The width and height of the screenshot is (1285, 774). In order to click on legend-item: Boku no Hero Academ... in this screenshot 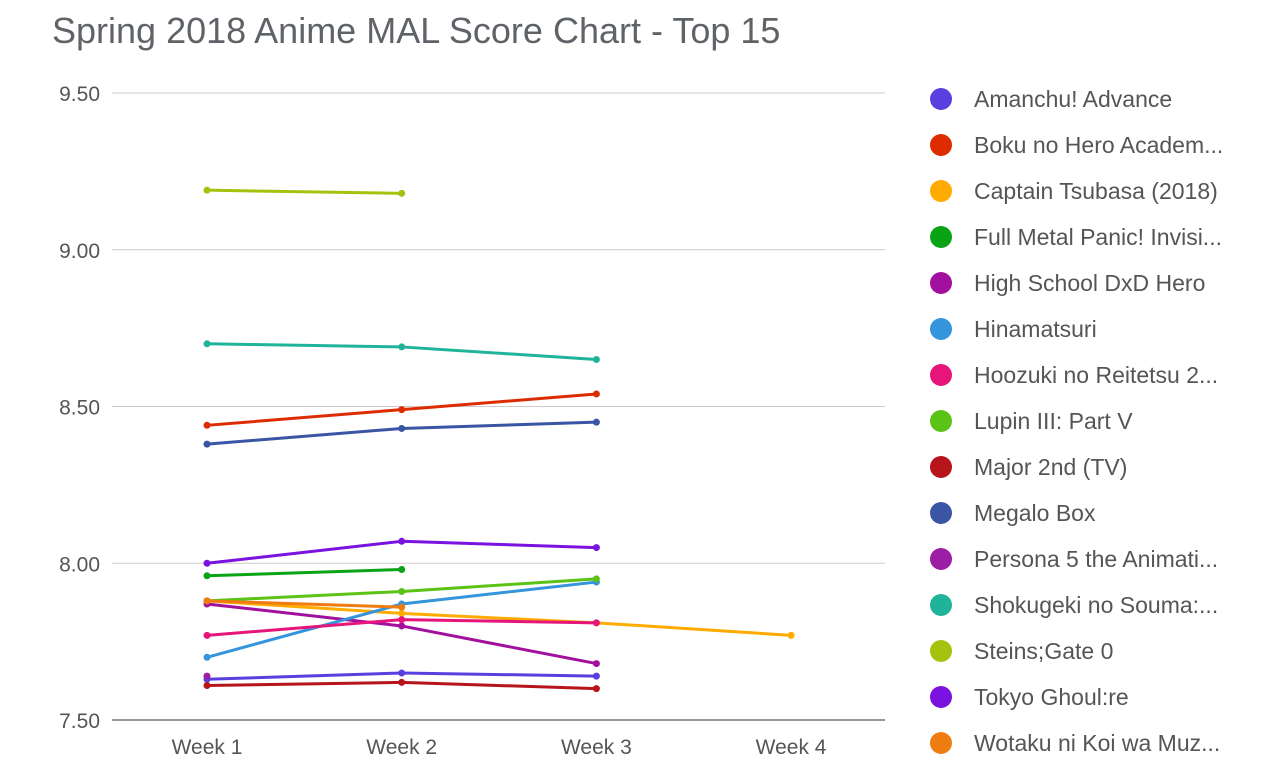, I will do `click(1100, 145)`.